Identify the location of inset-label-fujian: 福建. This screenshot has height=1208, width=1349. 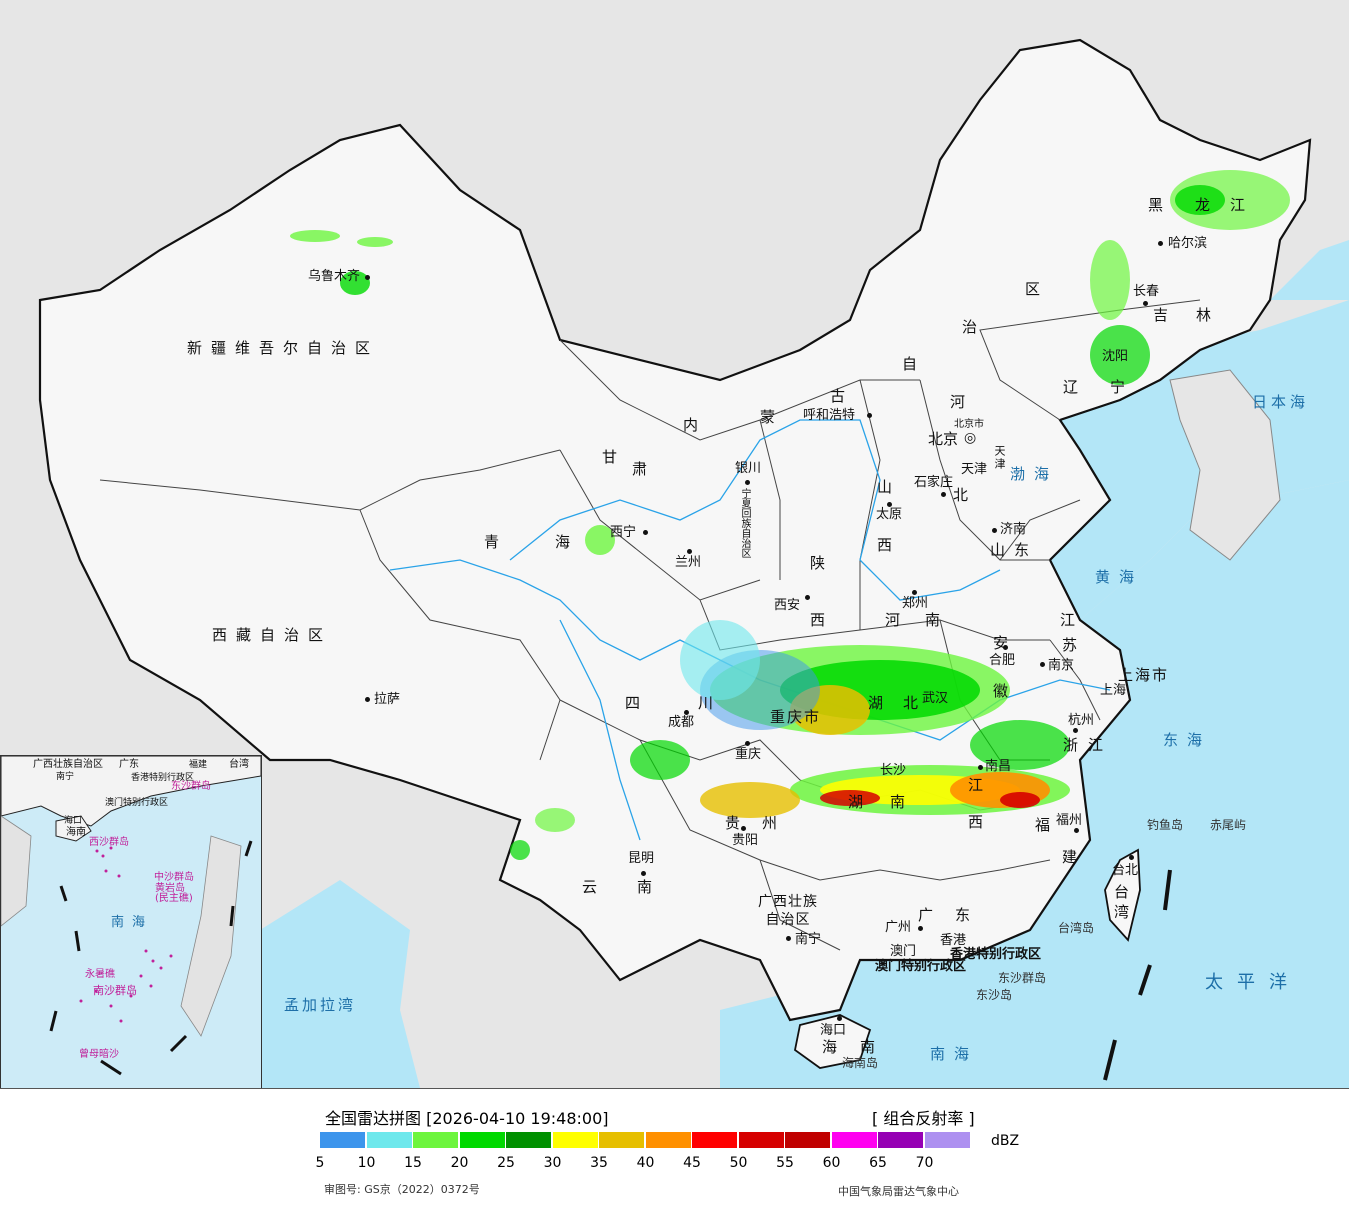
(198, 765).